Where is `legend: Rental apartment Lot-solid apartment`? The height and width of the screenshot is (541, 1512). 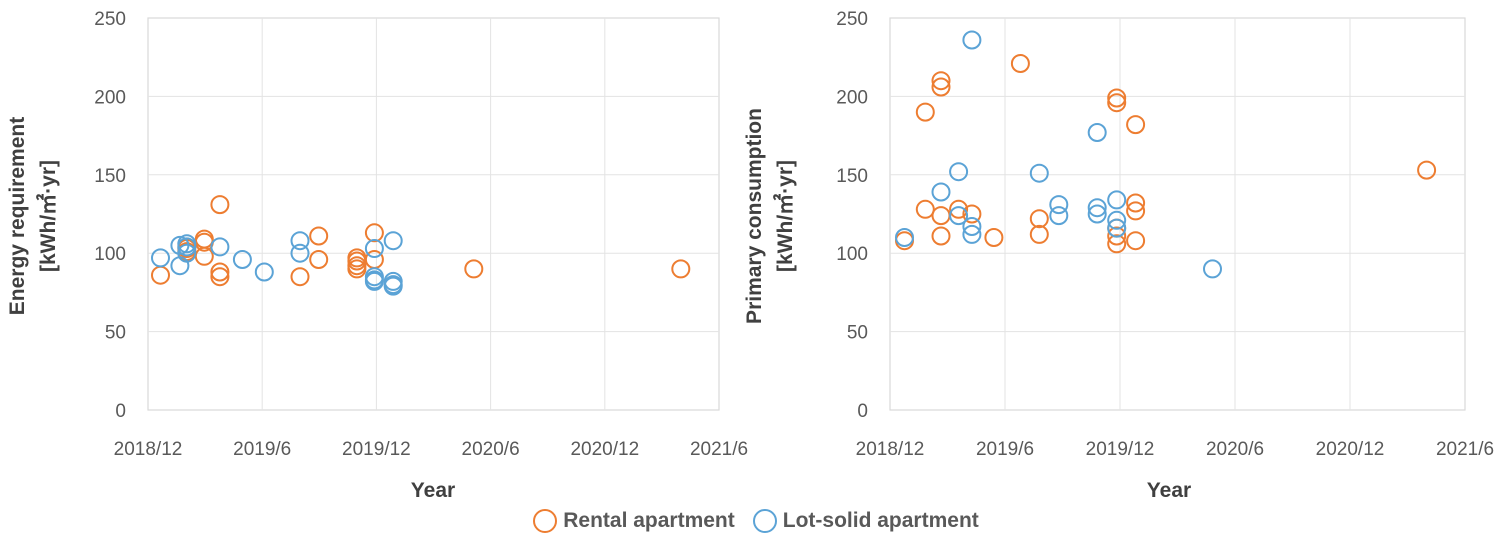 legend: Rental apartment Lot-solid apartment is located at coordinates (756, 521).